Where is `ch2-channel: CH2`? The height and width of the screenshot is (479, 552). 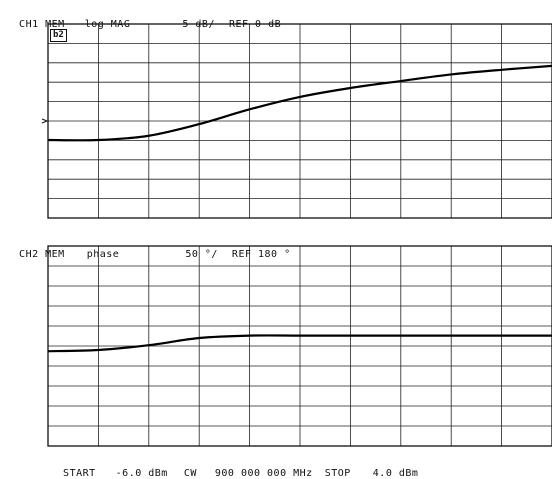
ch2-channel: CH2 is located at coordinates (29, 254).